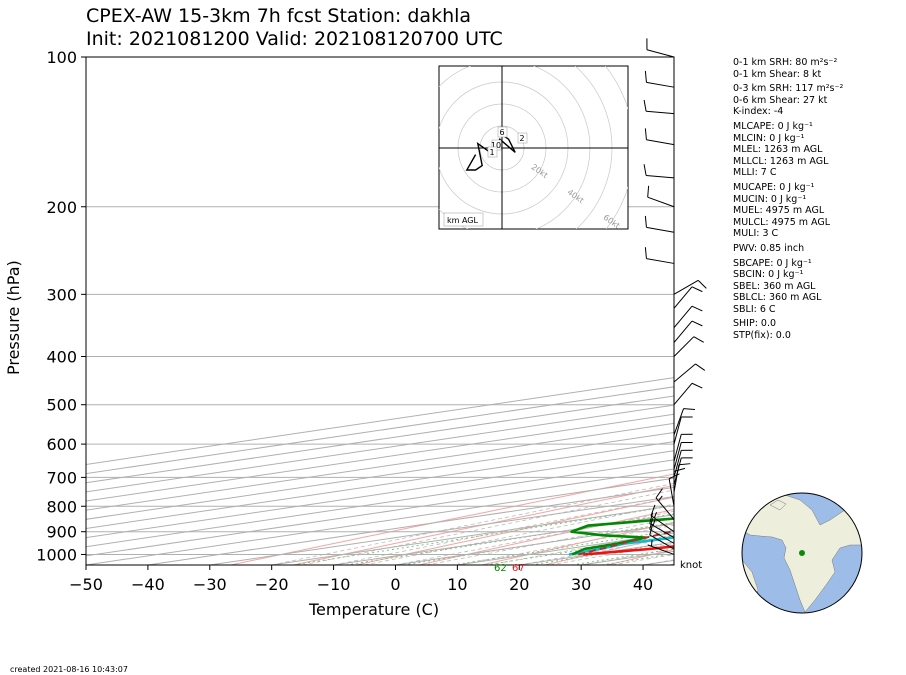 This screenshot has width=906, height=675. I want to click on x-tick-label: −40, so click(148, 584).